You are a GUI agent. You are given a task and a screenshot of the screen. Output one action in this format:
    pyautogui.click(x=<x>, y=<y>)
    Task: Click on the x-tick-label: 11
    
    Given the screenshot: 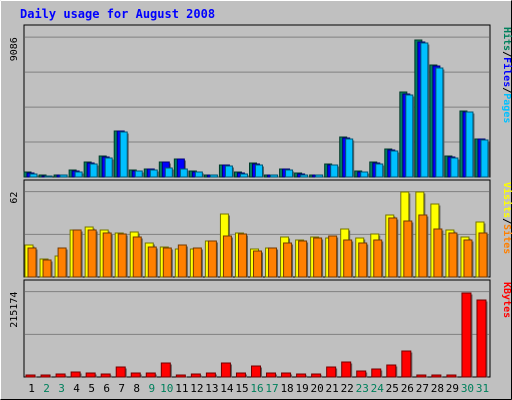 What is the action you would take?
    pyautogui.click(x=181, y=388)
    